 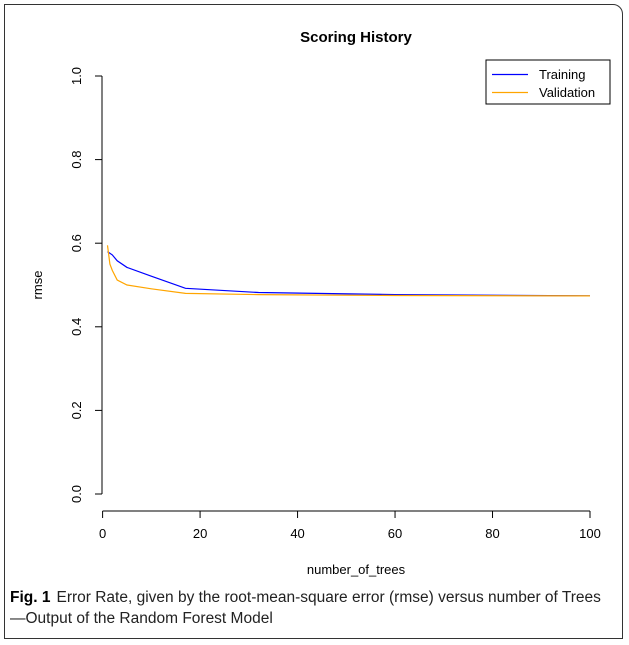 I want to click on series-line-training, so click(x=349, y=274).